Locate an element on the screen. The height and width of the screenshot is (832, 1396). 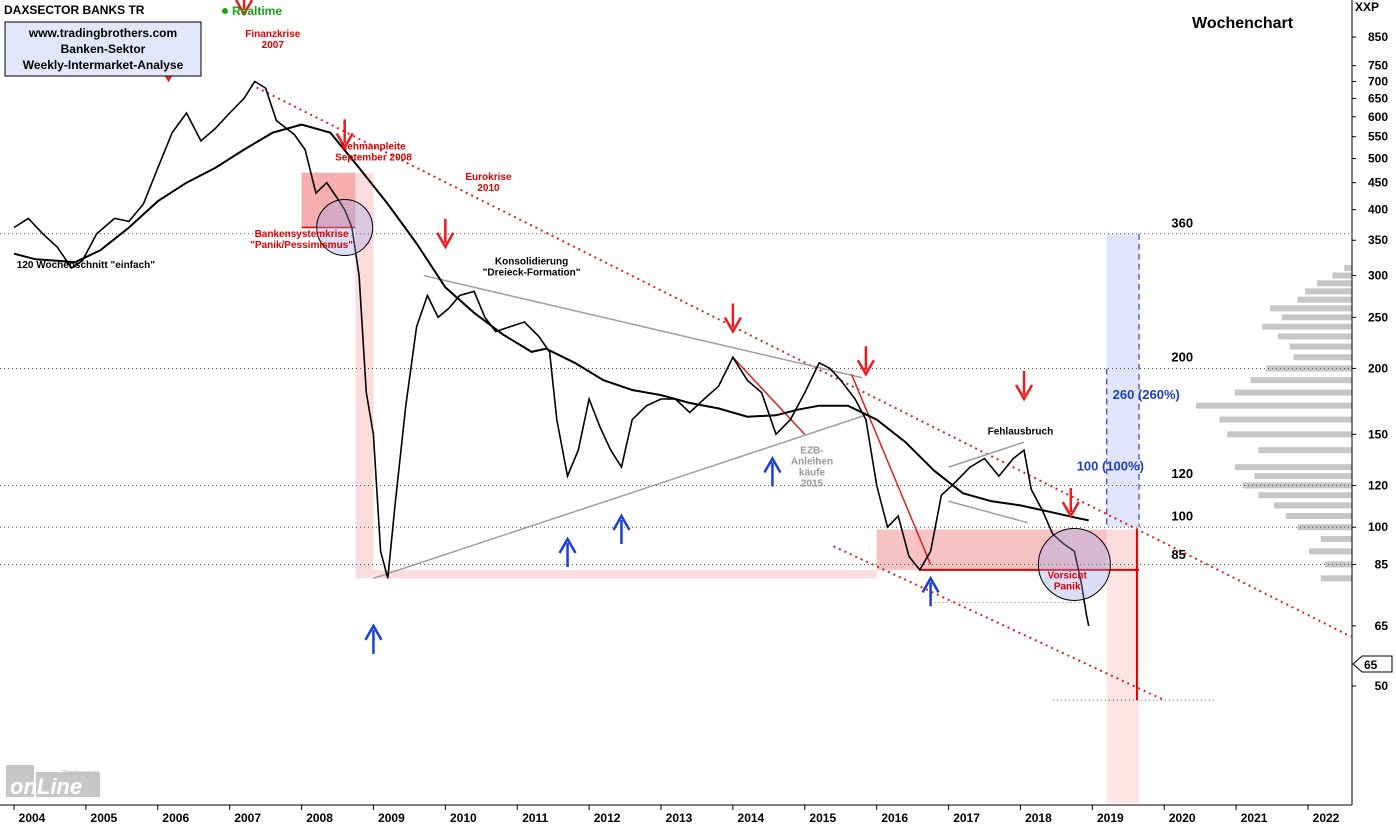
logo-small-word: Tradesignal is located at coordinates (80, 773).